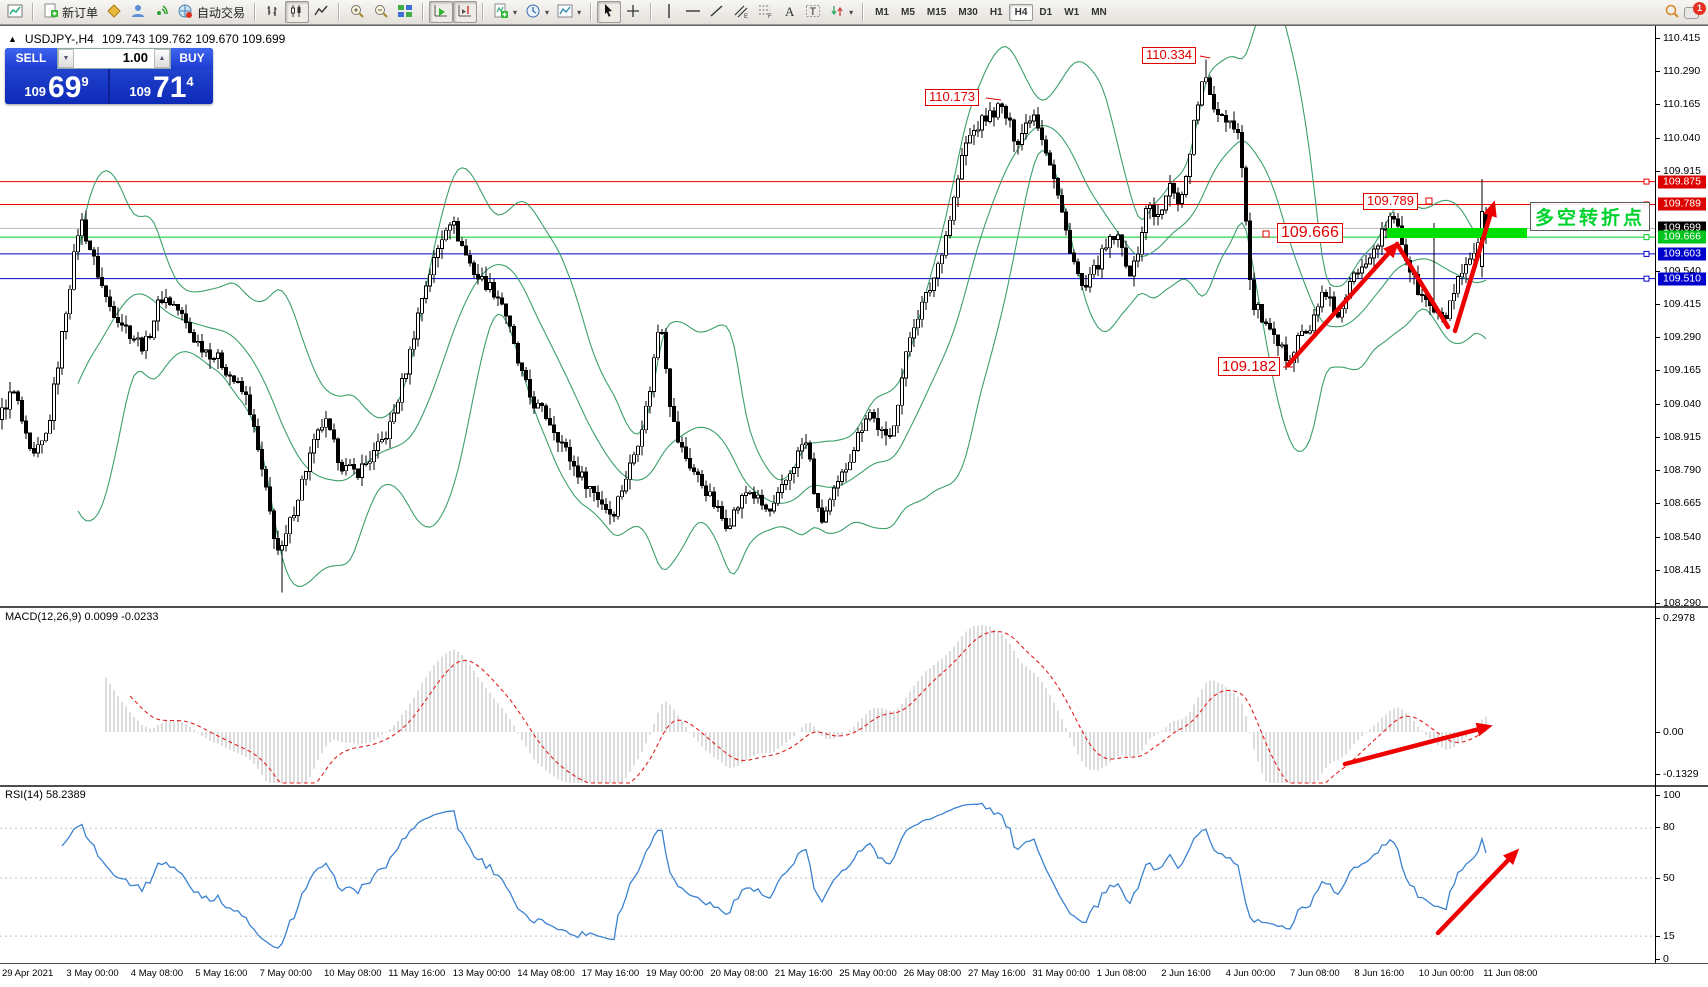 The image size is (1708, 987). What do you see at coordinates (1682, 170) in the screenshot?
I see `price-tick-label: 109.915` at bounding box center [1682, 170].